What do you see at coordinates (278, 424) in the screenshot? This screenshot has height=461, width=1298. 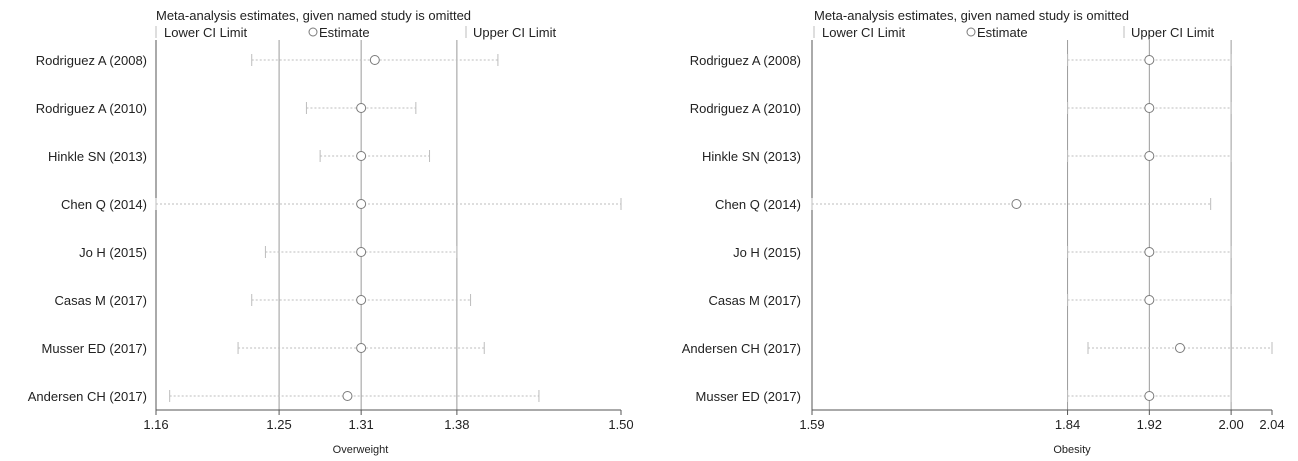 I see `x-tick-label: 1.25` at bounding box center [278, 424].